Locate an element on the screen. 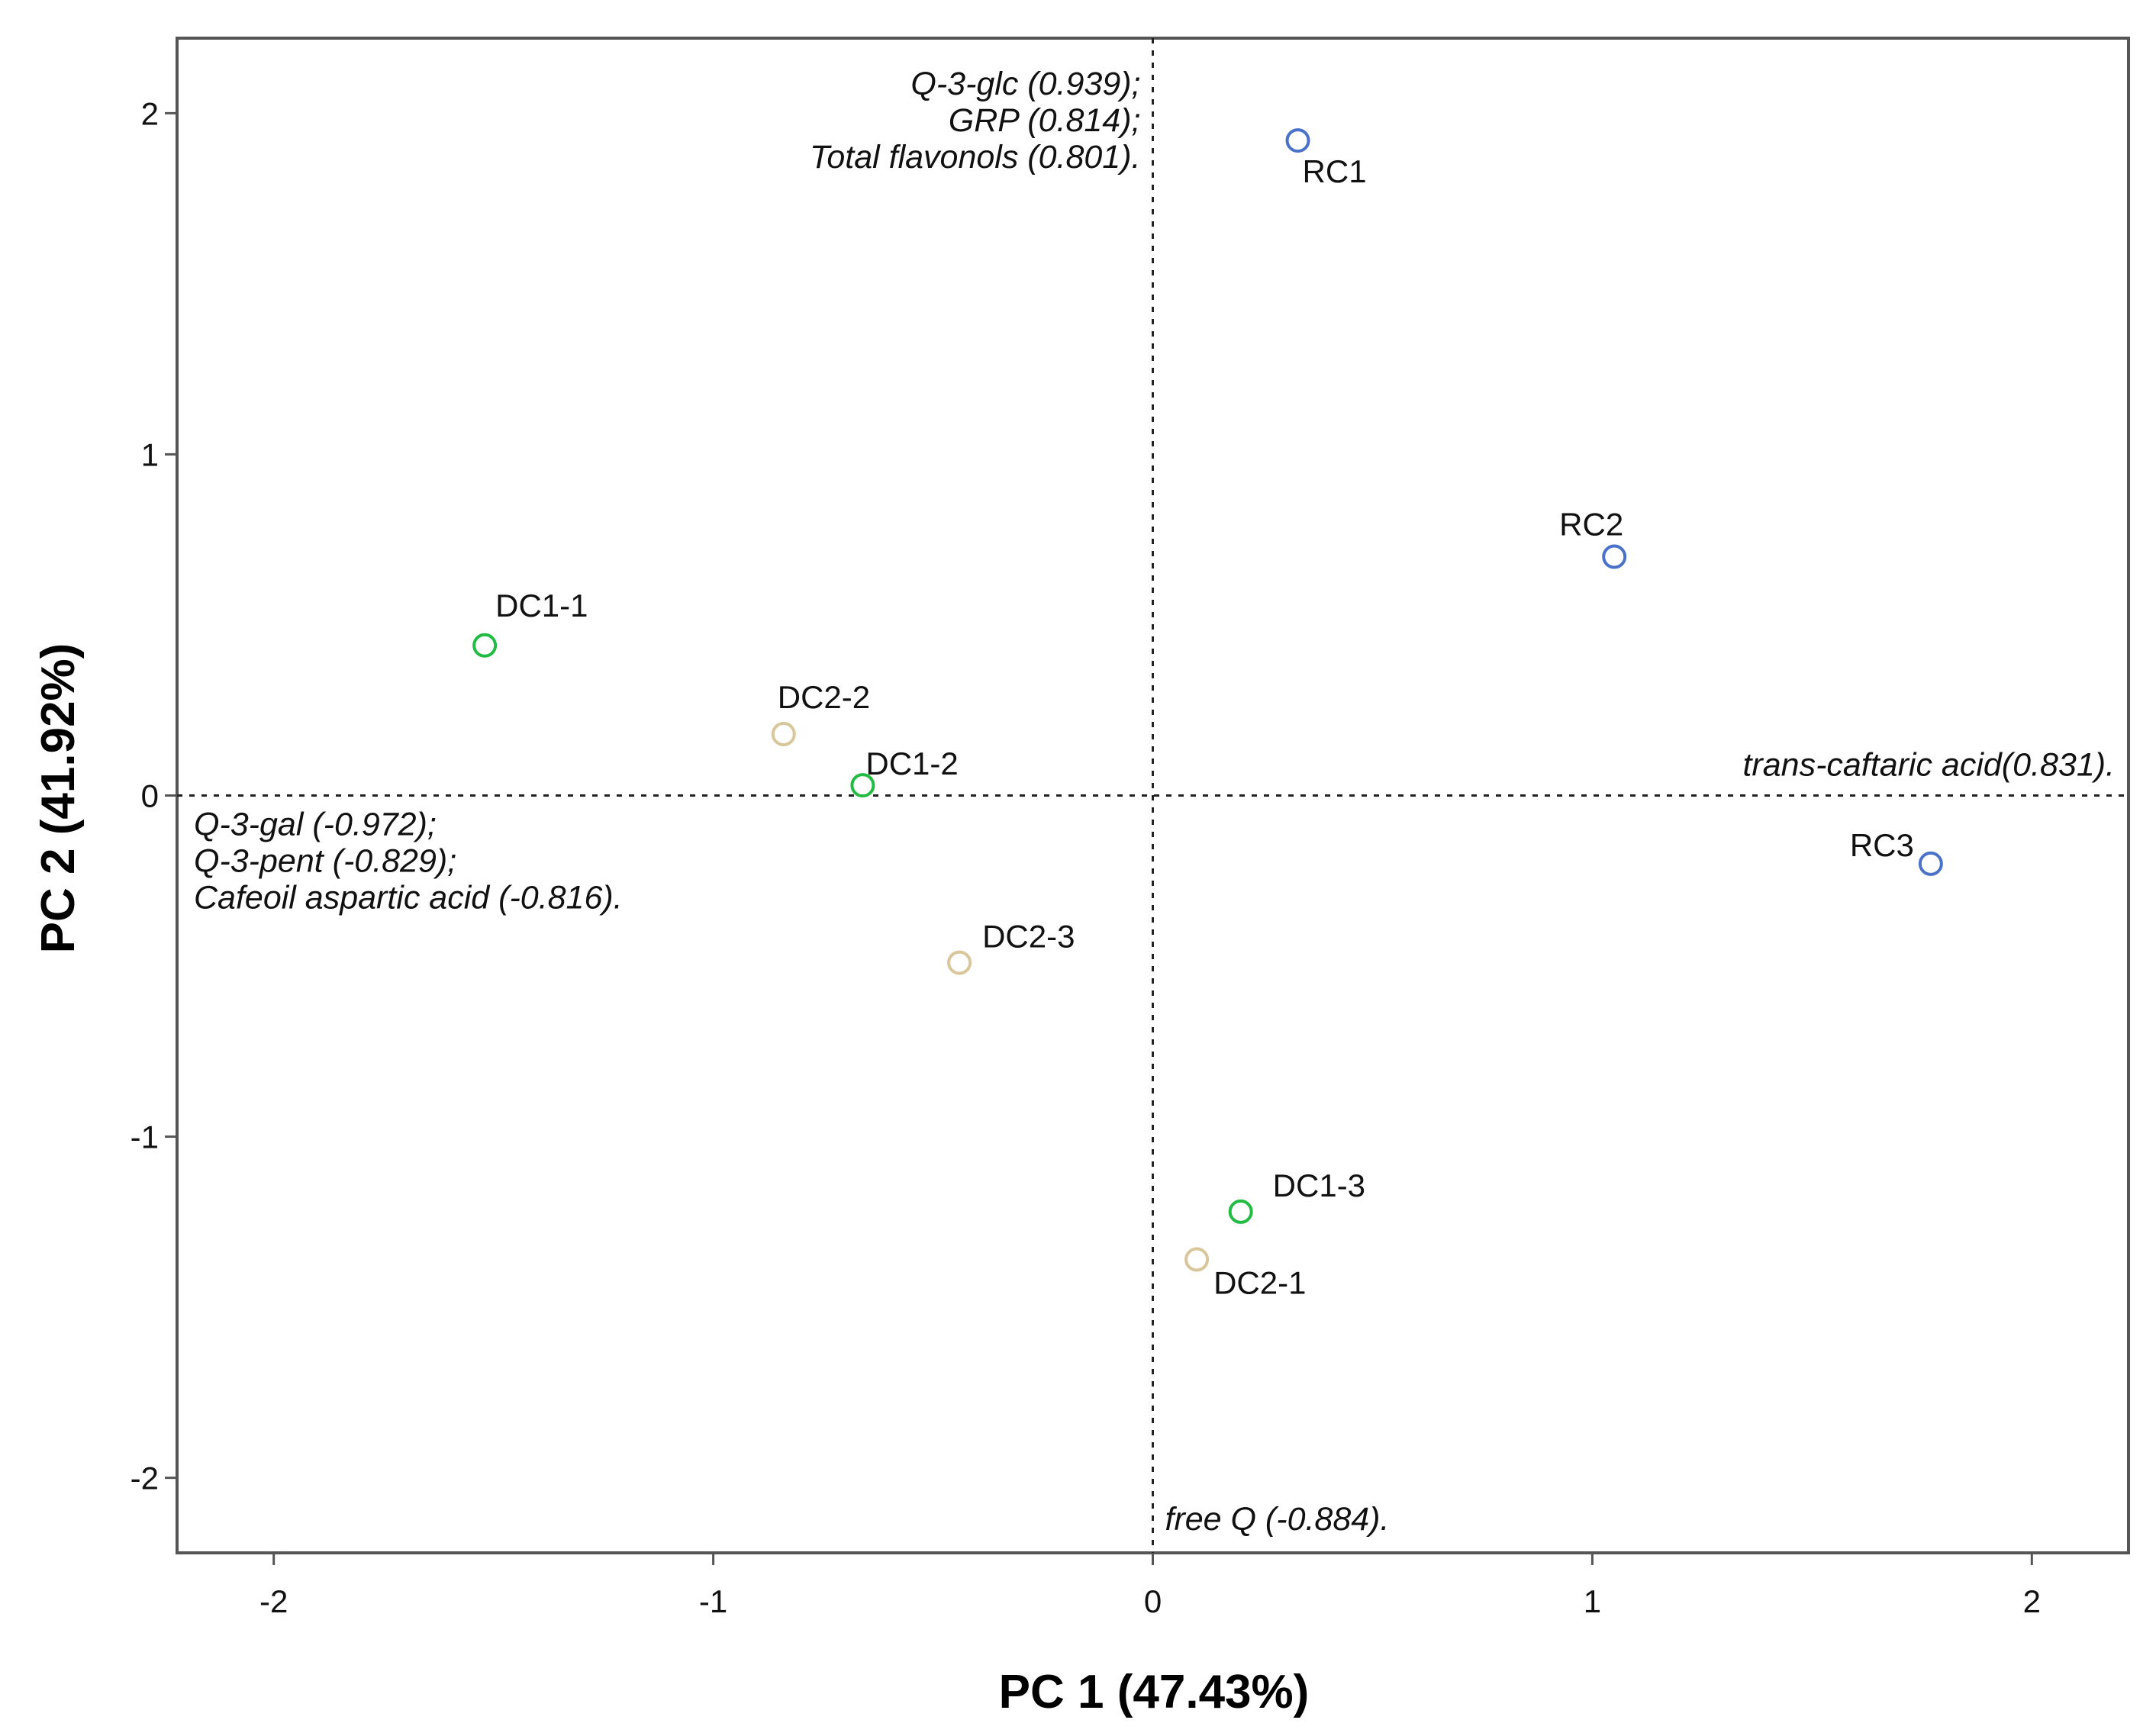 The width and height of the screenshot is (2156, 1736). point-label-rc3: RC3 is located at coordinates (1882, 845).